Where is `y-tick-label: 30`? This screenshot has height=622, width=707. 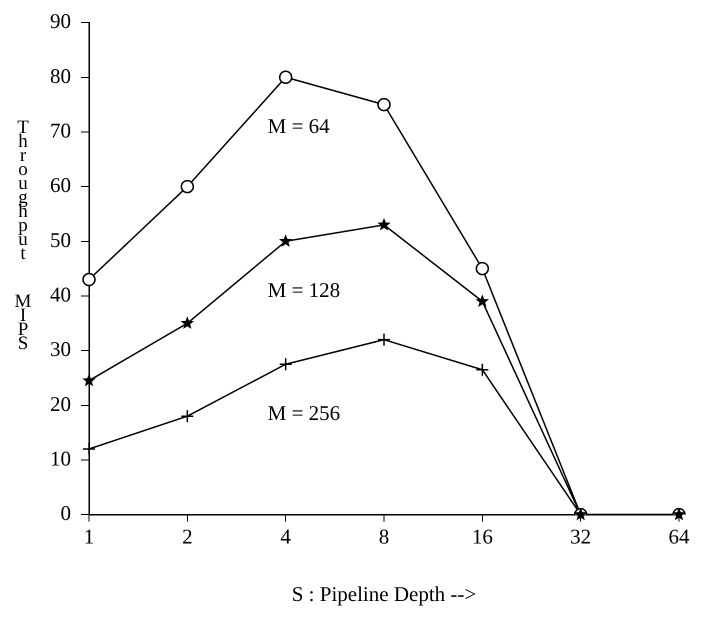
y-tick-label: 30 is located at coordinates (60, 349).